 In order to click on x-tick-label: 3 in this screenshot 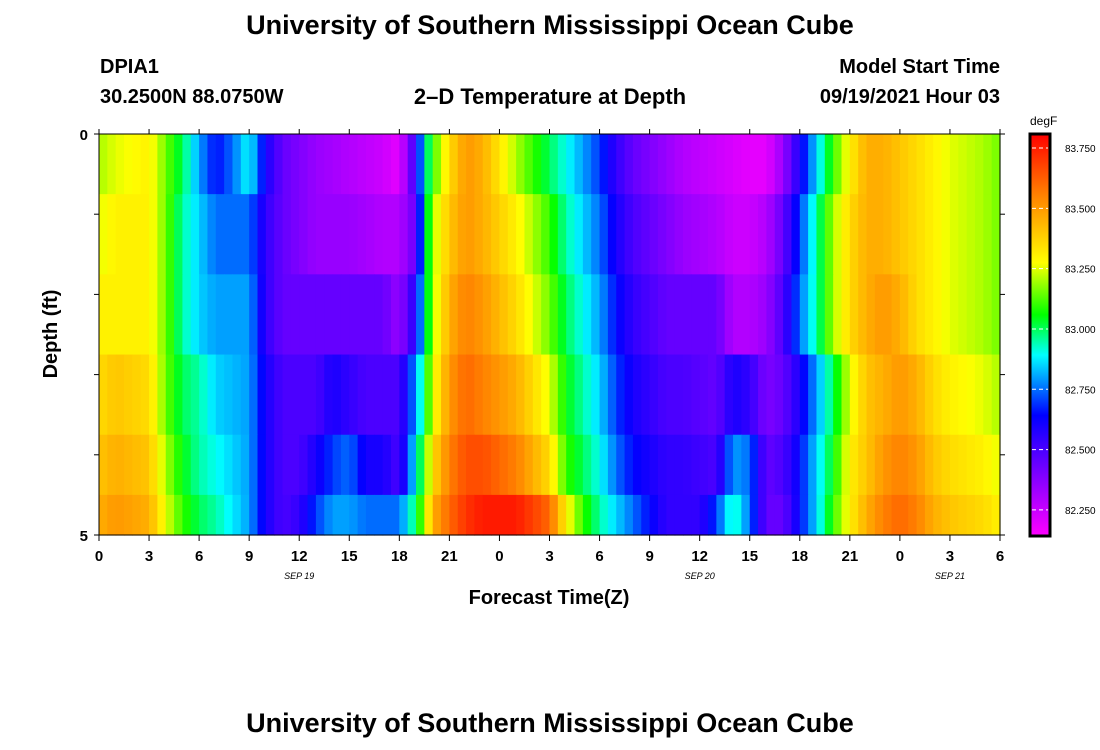, I will do `click(950, 556)`.